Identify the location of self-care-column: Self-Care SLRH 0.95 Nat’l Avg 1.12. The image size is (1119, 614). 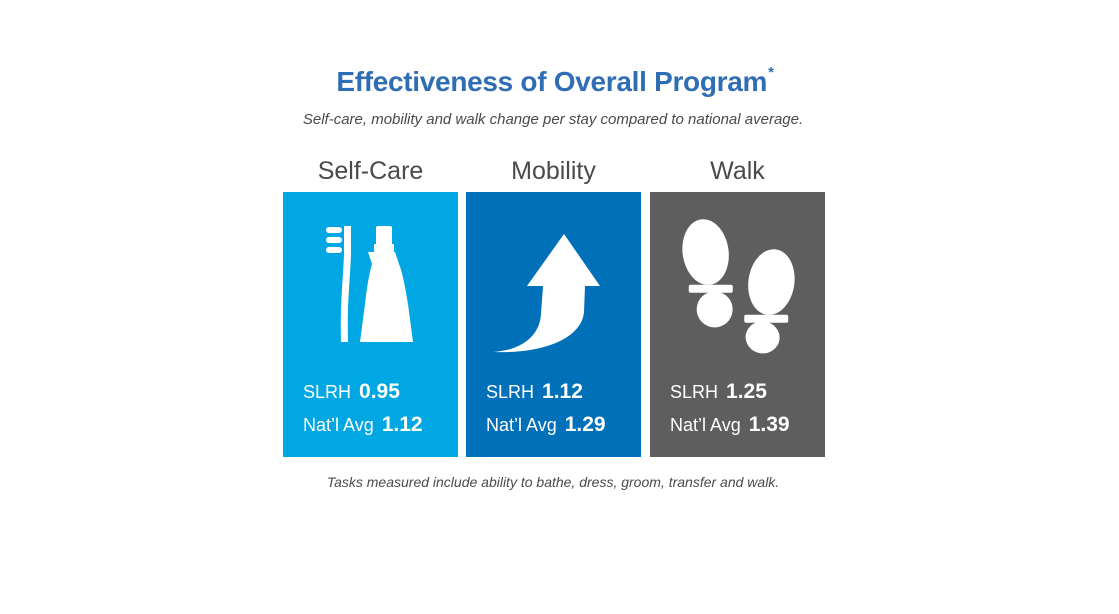
(370, 303).